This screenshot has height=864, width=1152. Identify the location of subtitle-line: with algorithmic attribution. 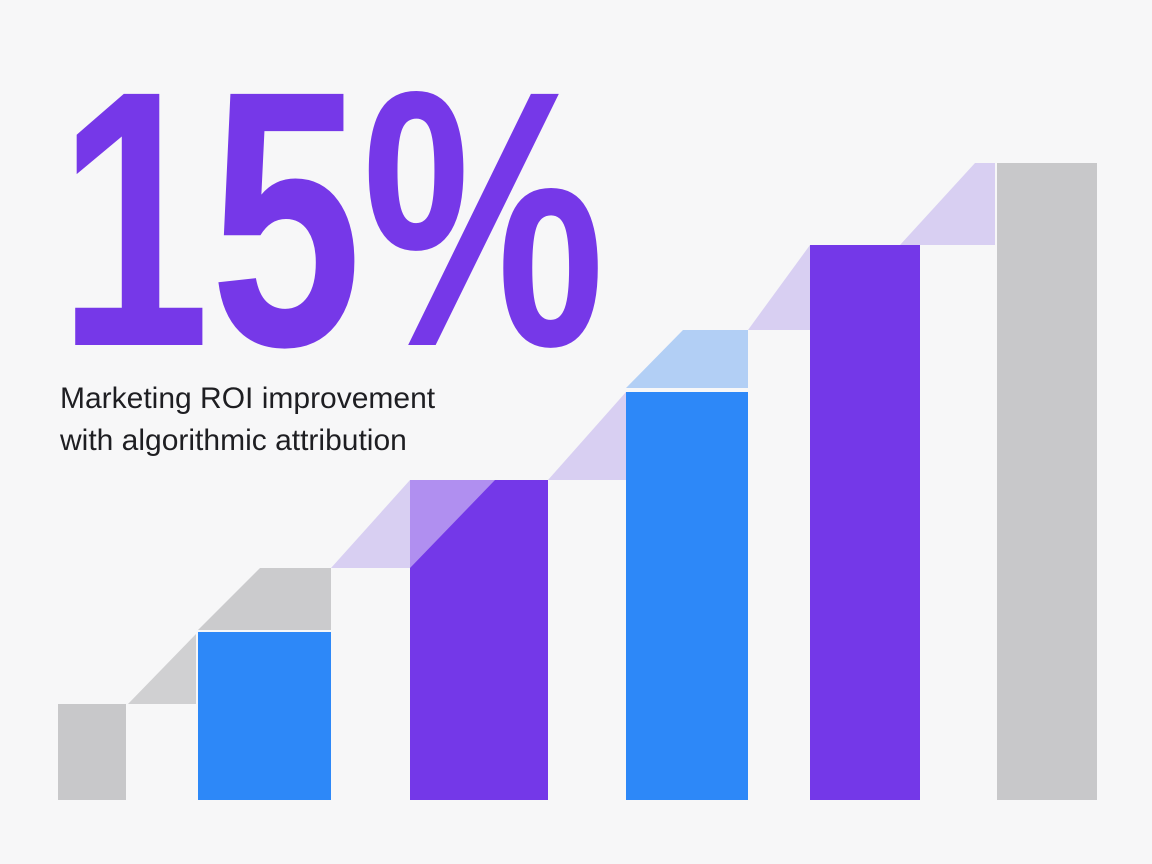
(233, 440).